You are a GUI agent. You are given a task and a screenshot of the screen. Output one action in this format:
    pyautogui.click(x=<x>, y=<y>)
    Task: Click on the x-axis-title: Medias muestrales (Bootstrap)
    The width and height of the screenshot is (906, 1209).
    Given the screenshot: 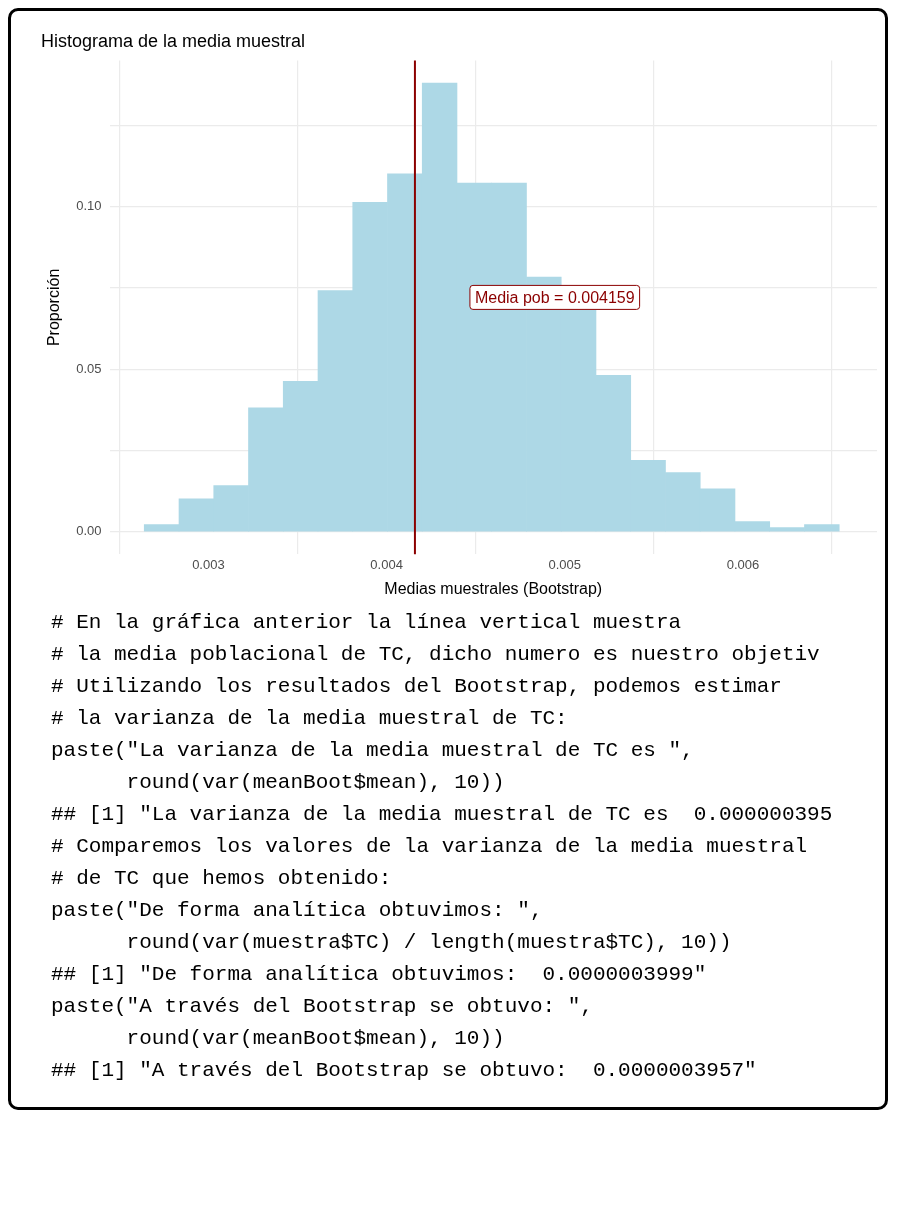 What is the action you would take?
    pyautogui.click(x=493, y=588)
    